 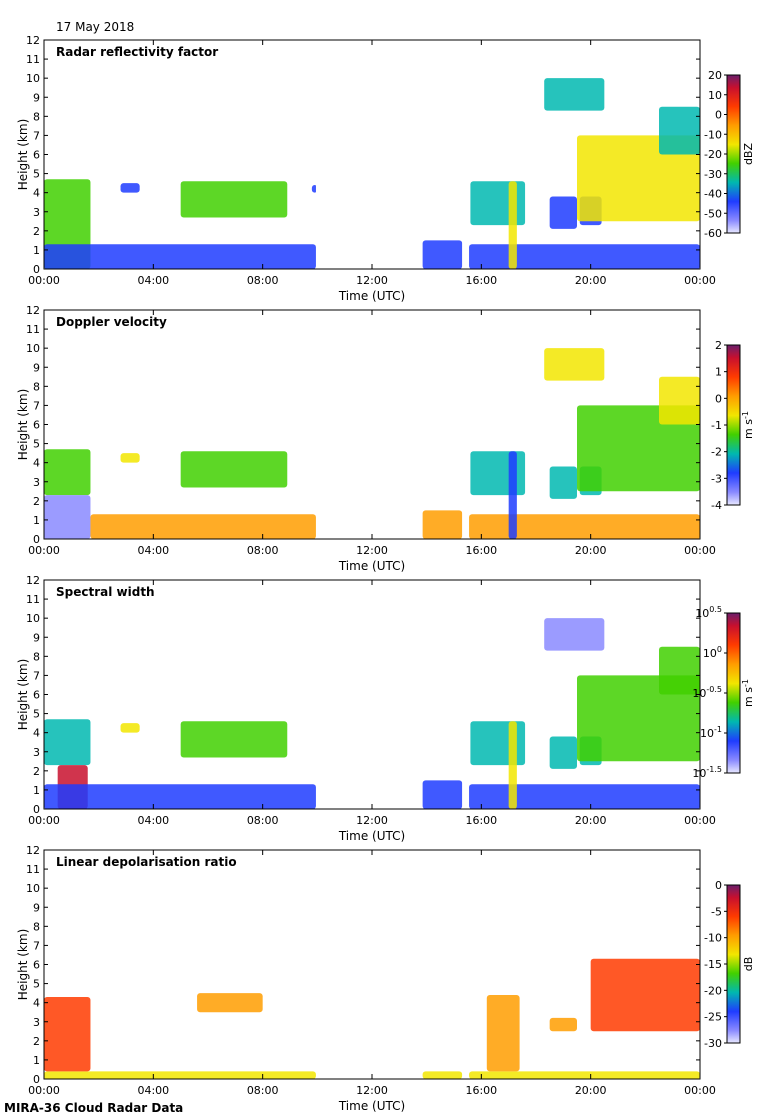 I want to click on x-tick-label: 12:00, so click(x=372, y=280).